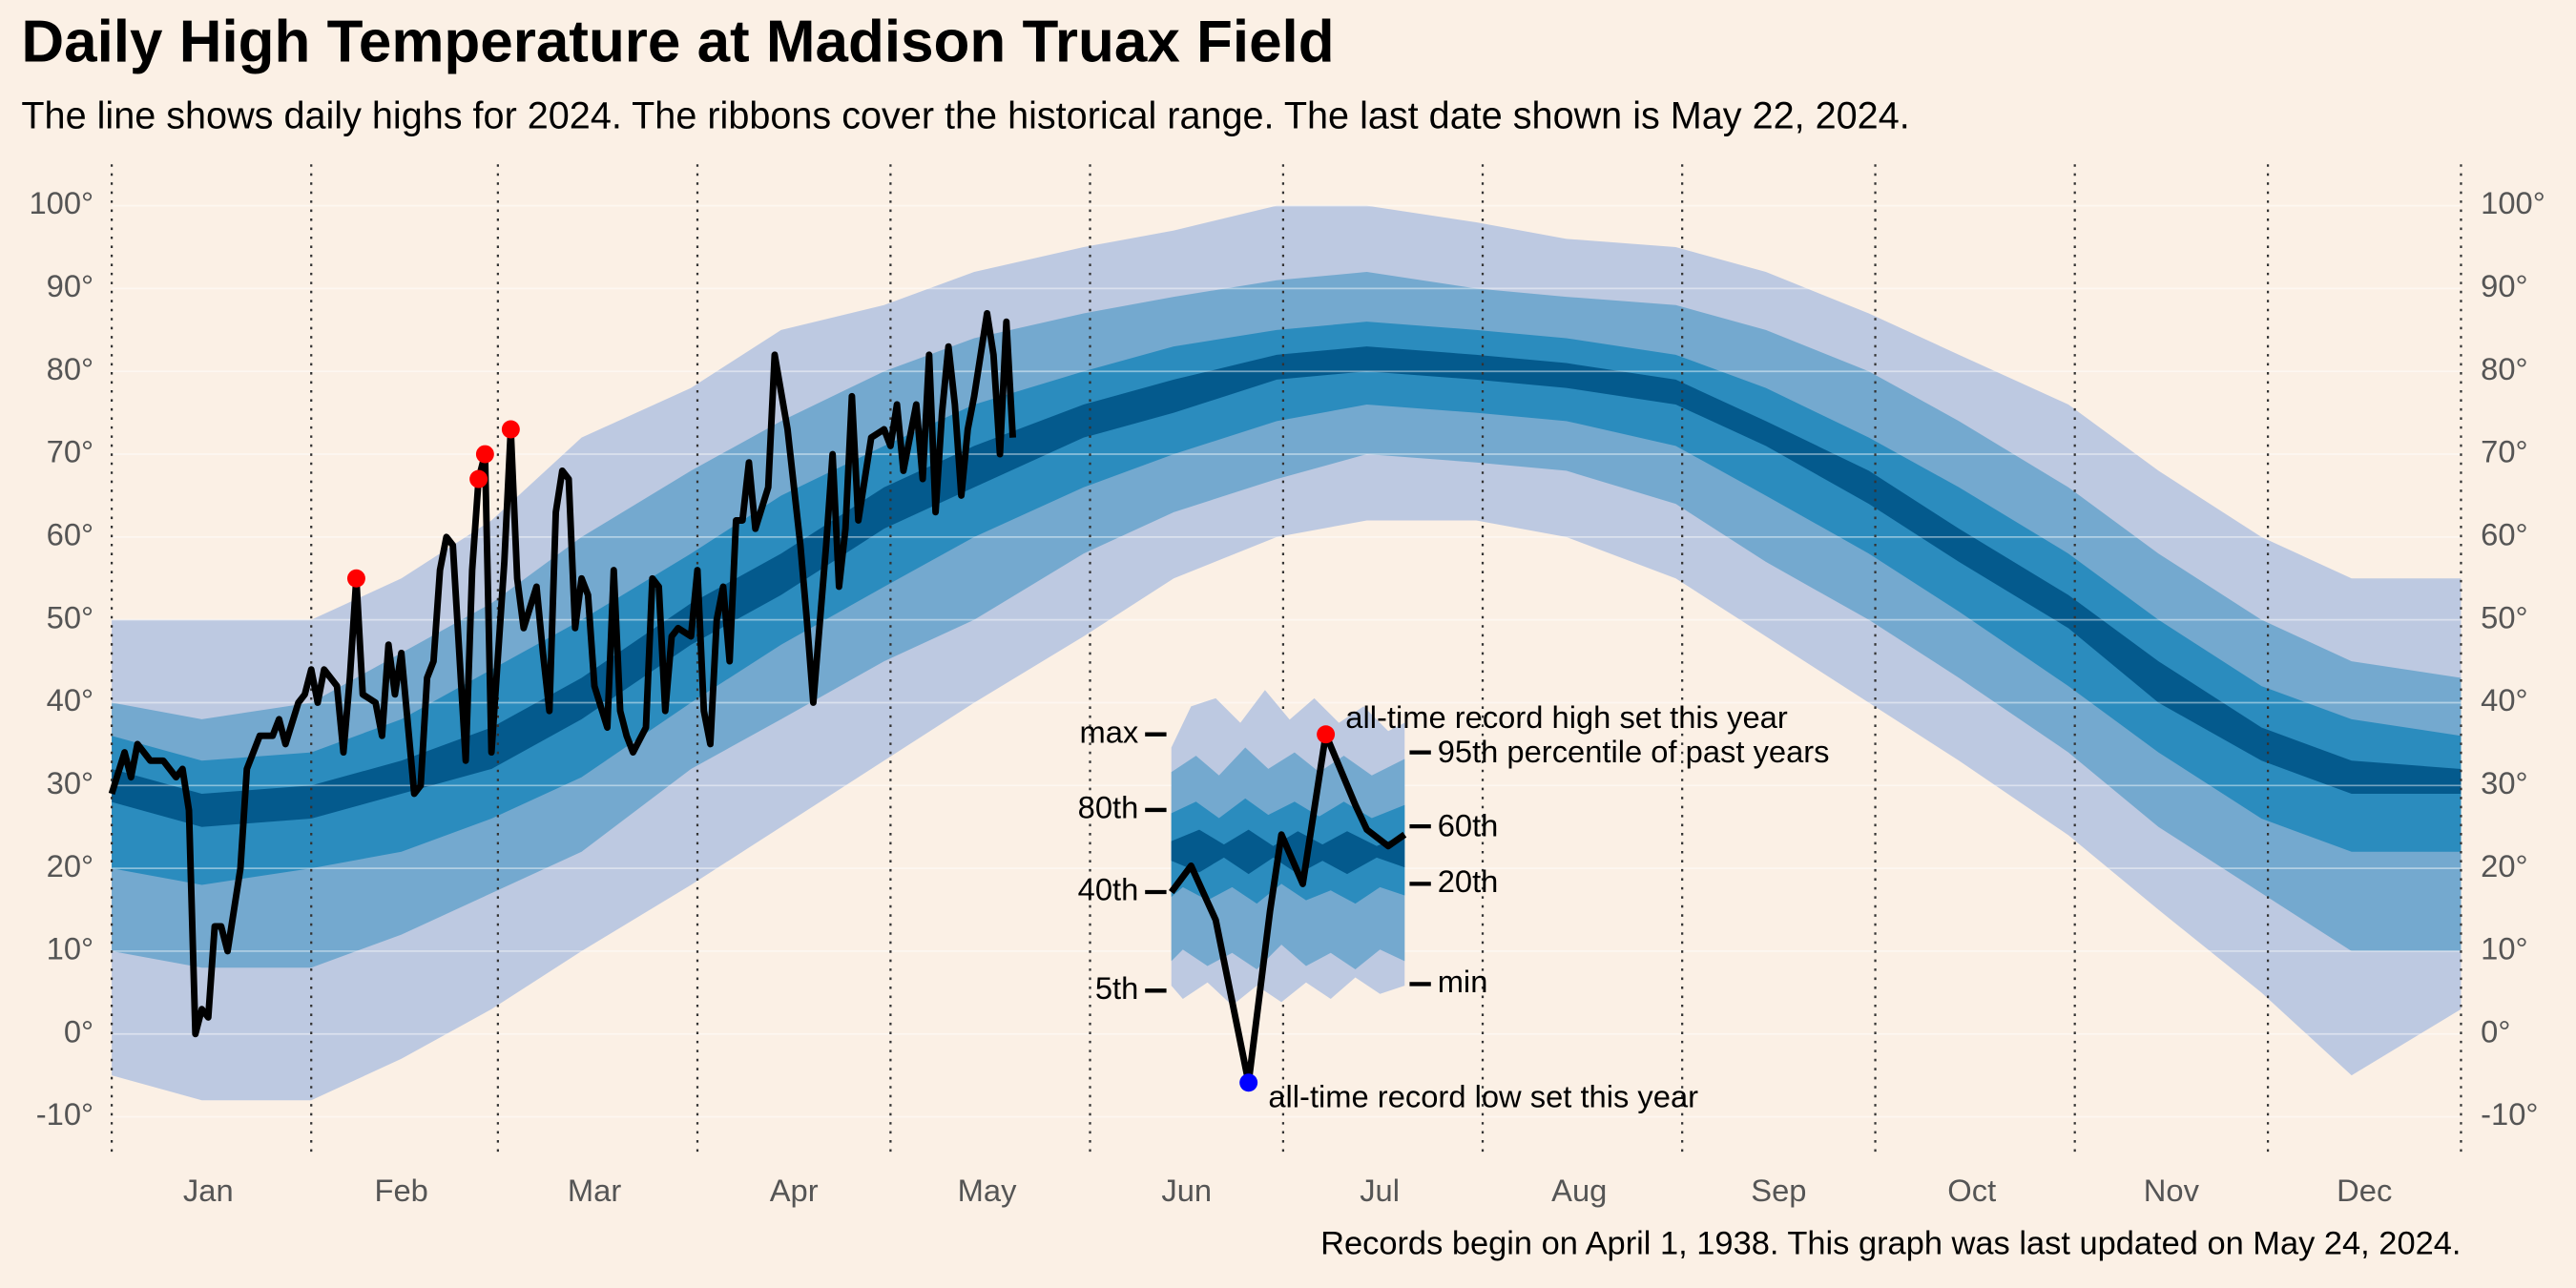 This screenshot has height=1288, width=2576. I want to click on x-tick-label: Oct, so click(1971, 1190).